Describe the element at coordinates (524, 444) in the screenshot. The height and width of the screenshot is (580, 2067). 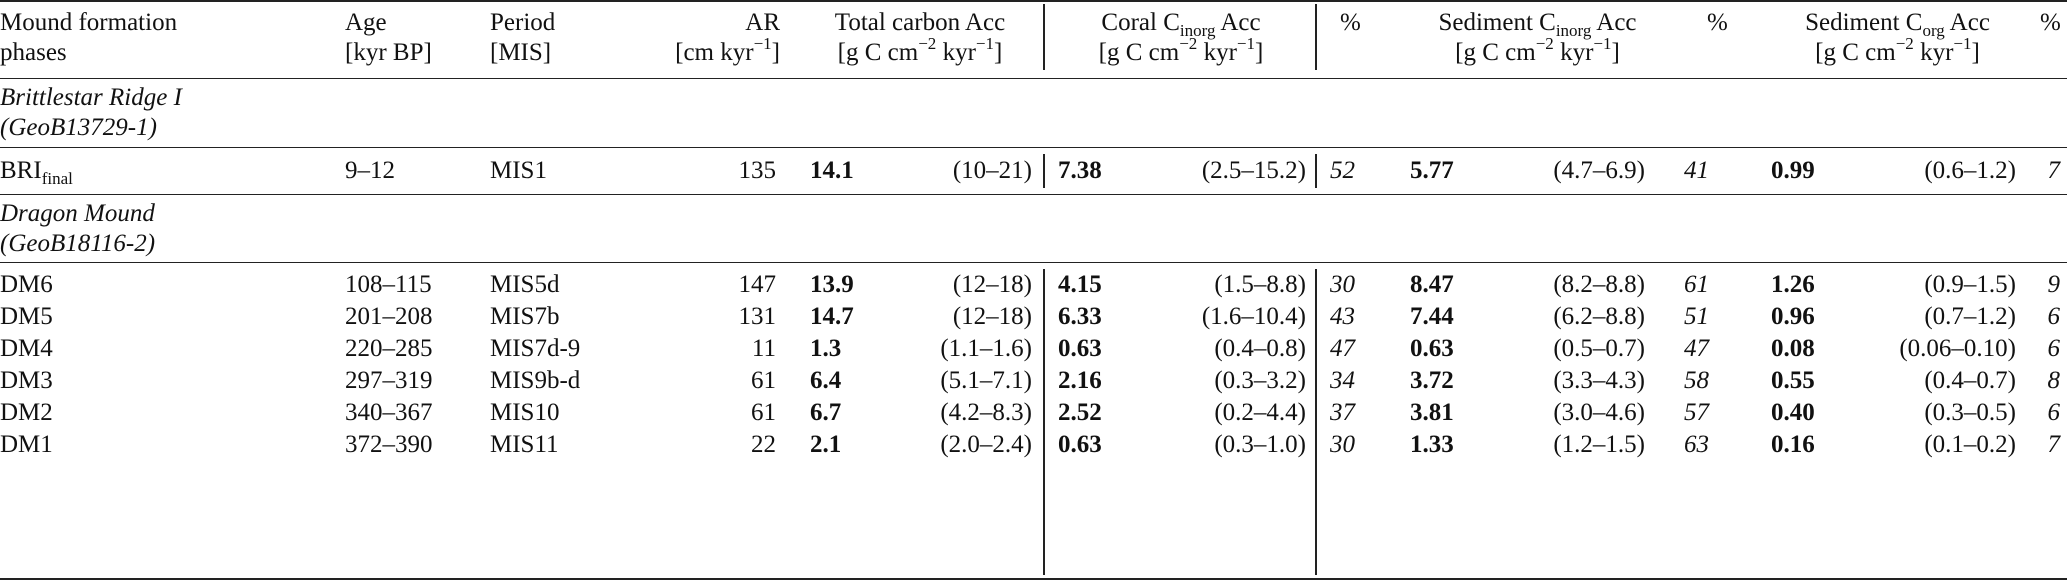
I see `cell-period: MIS11` at that location.